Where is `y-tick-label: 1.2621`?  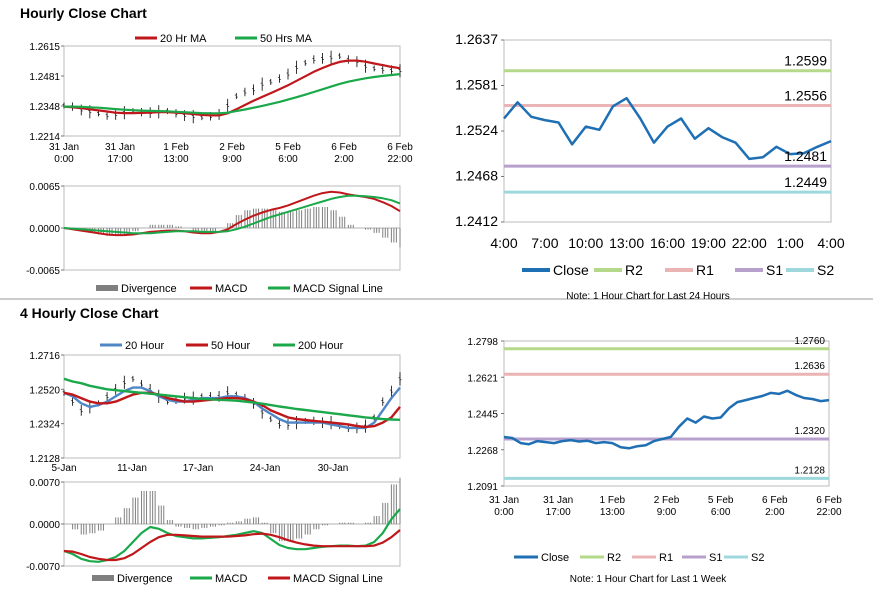 y-tick-label: 1.2621 is located at coordinates (482, 378).